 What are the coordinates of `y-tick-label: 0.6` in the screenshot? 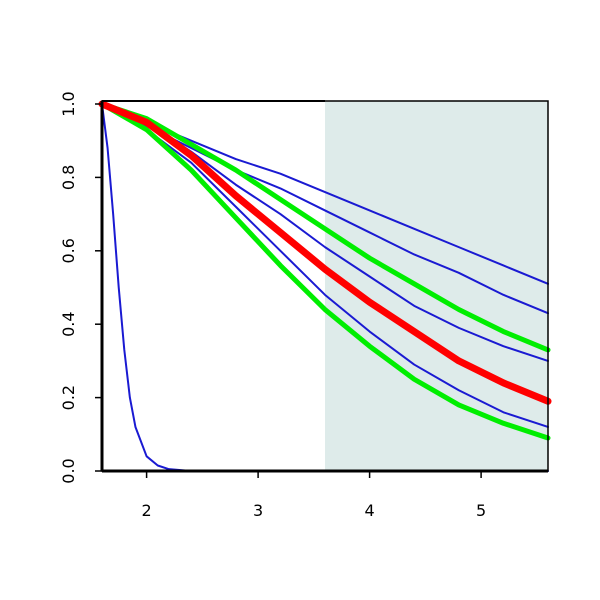 It's located at (68, 250).